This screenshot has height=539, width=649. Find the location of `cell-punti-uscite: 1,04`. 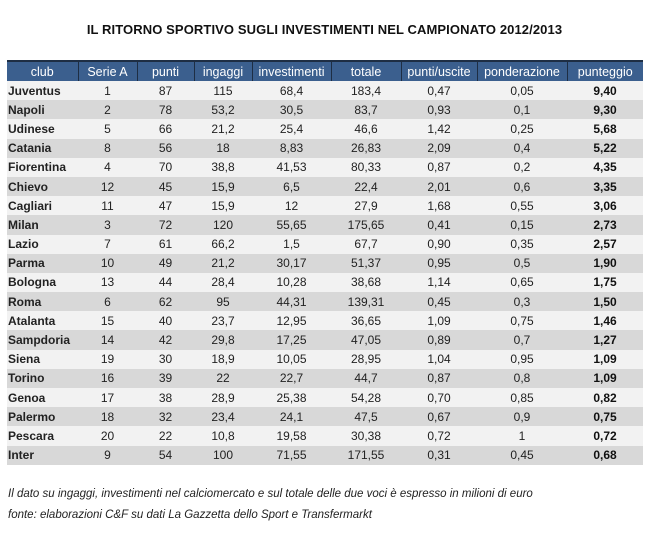

cell-punti-uscite: 1,04 is located at coordinates (439, 359).